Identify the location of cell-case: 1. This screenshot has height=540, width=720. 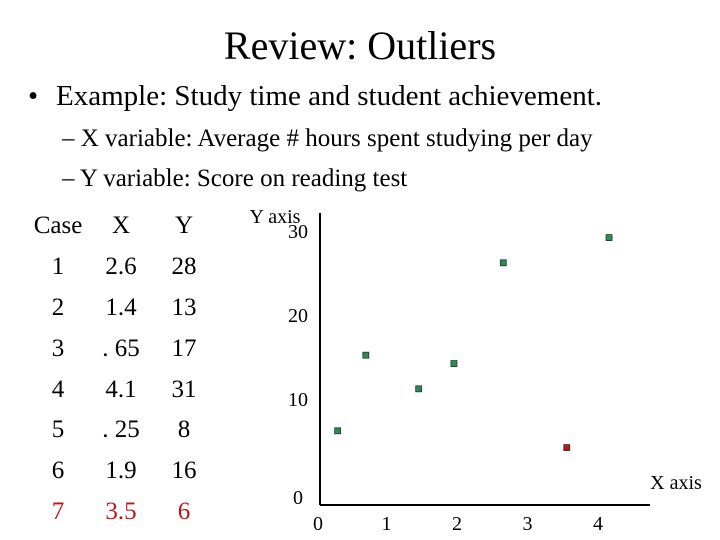
(58, 267).